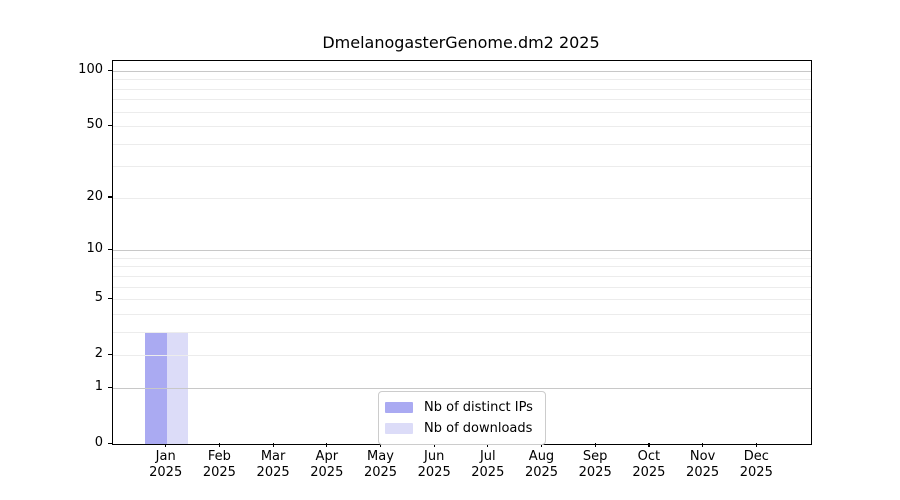 This screenshot has width=900, height=500. I want to click on y-tick-label: 5, so click(98, 298).